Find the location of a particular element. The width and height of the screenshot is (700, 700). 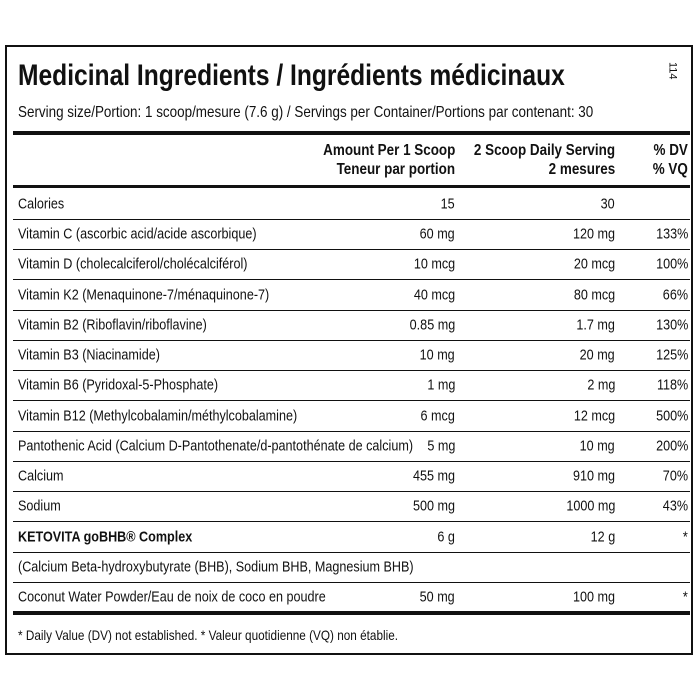

column-header: % VQ is located at coordinates (670, 169).